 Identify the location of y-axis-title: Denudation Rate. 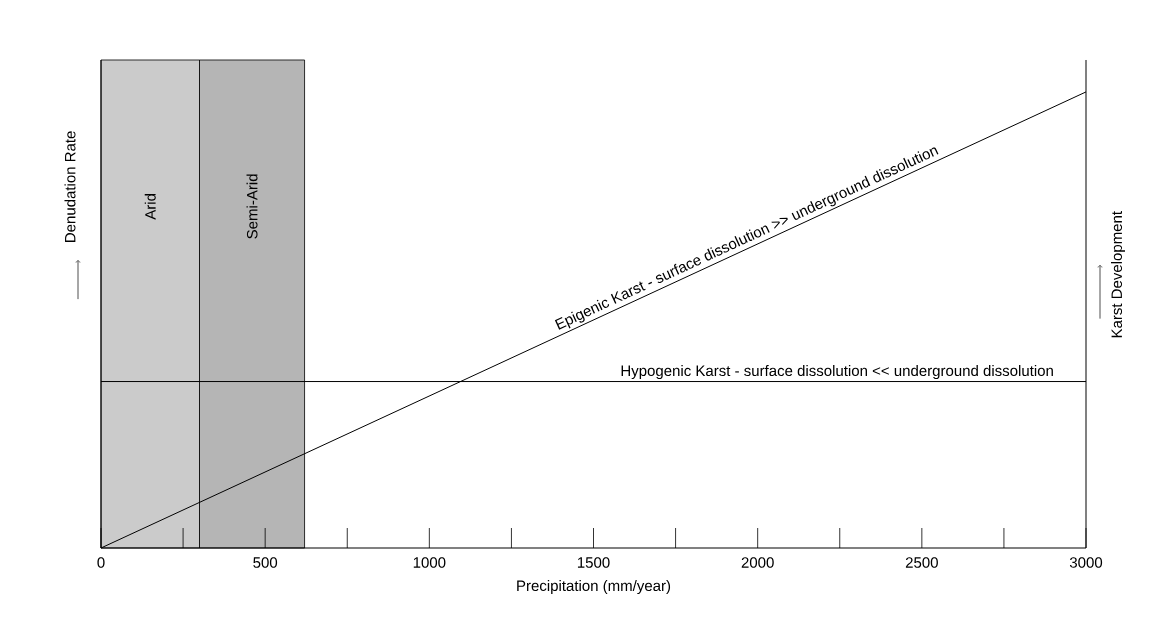
(70, 186).